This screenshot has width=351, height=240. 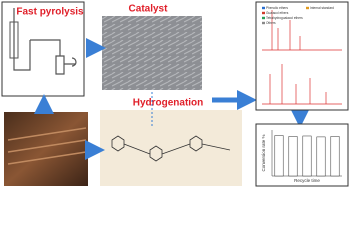 I want to click on wood-photo, so click(x=46, y=149).